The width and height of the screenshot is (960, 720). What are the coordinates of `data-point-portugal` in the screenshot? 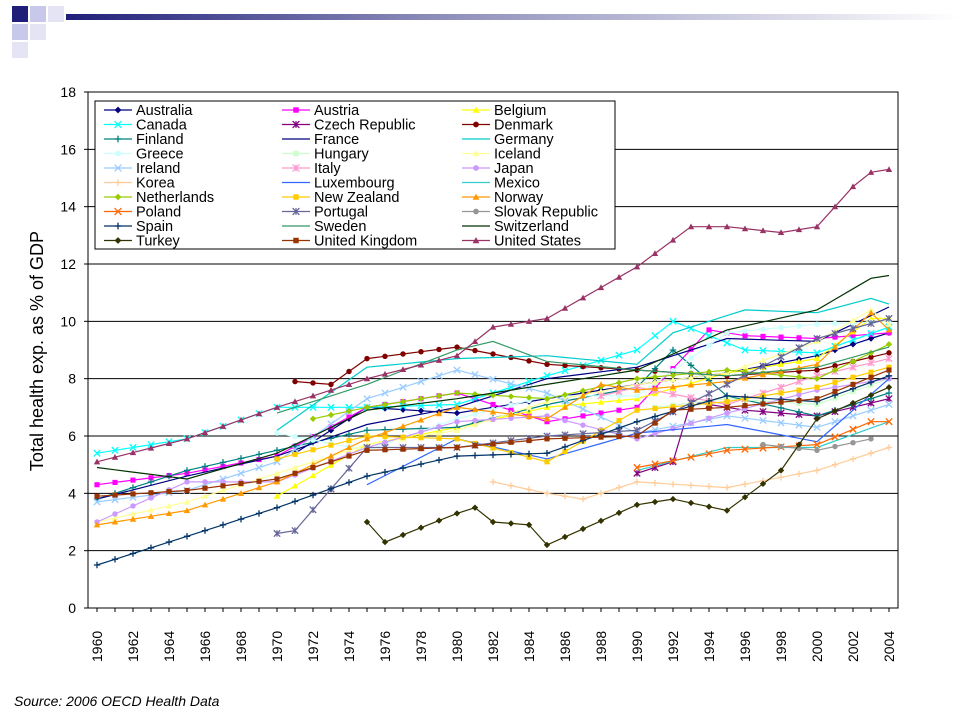 It's located at (889, 318).